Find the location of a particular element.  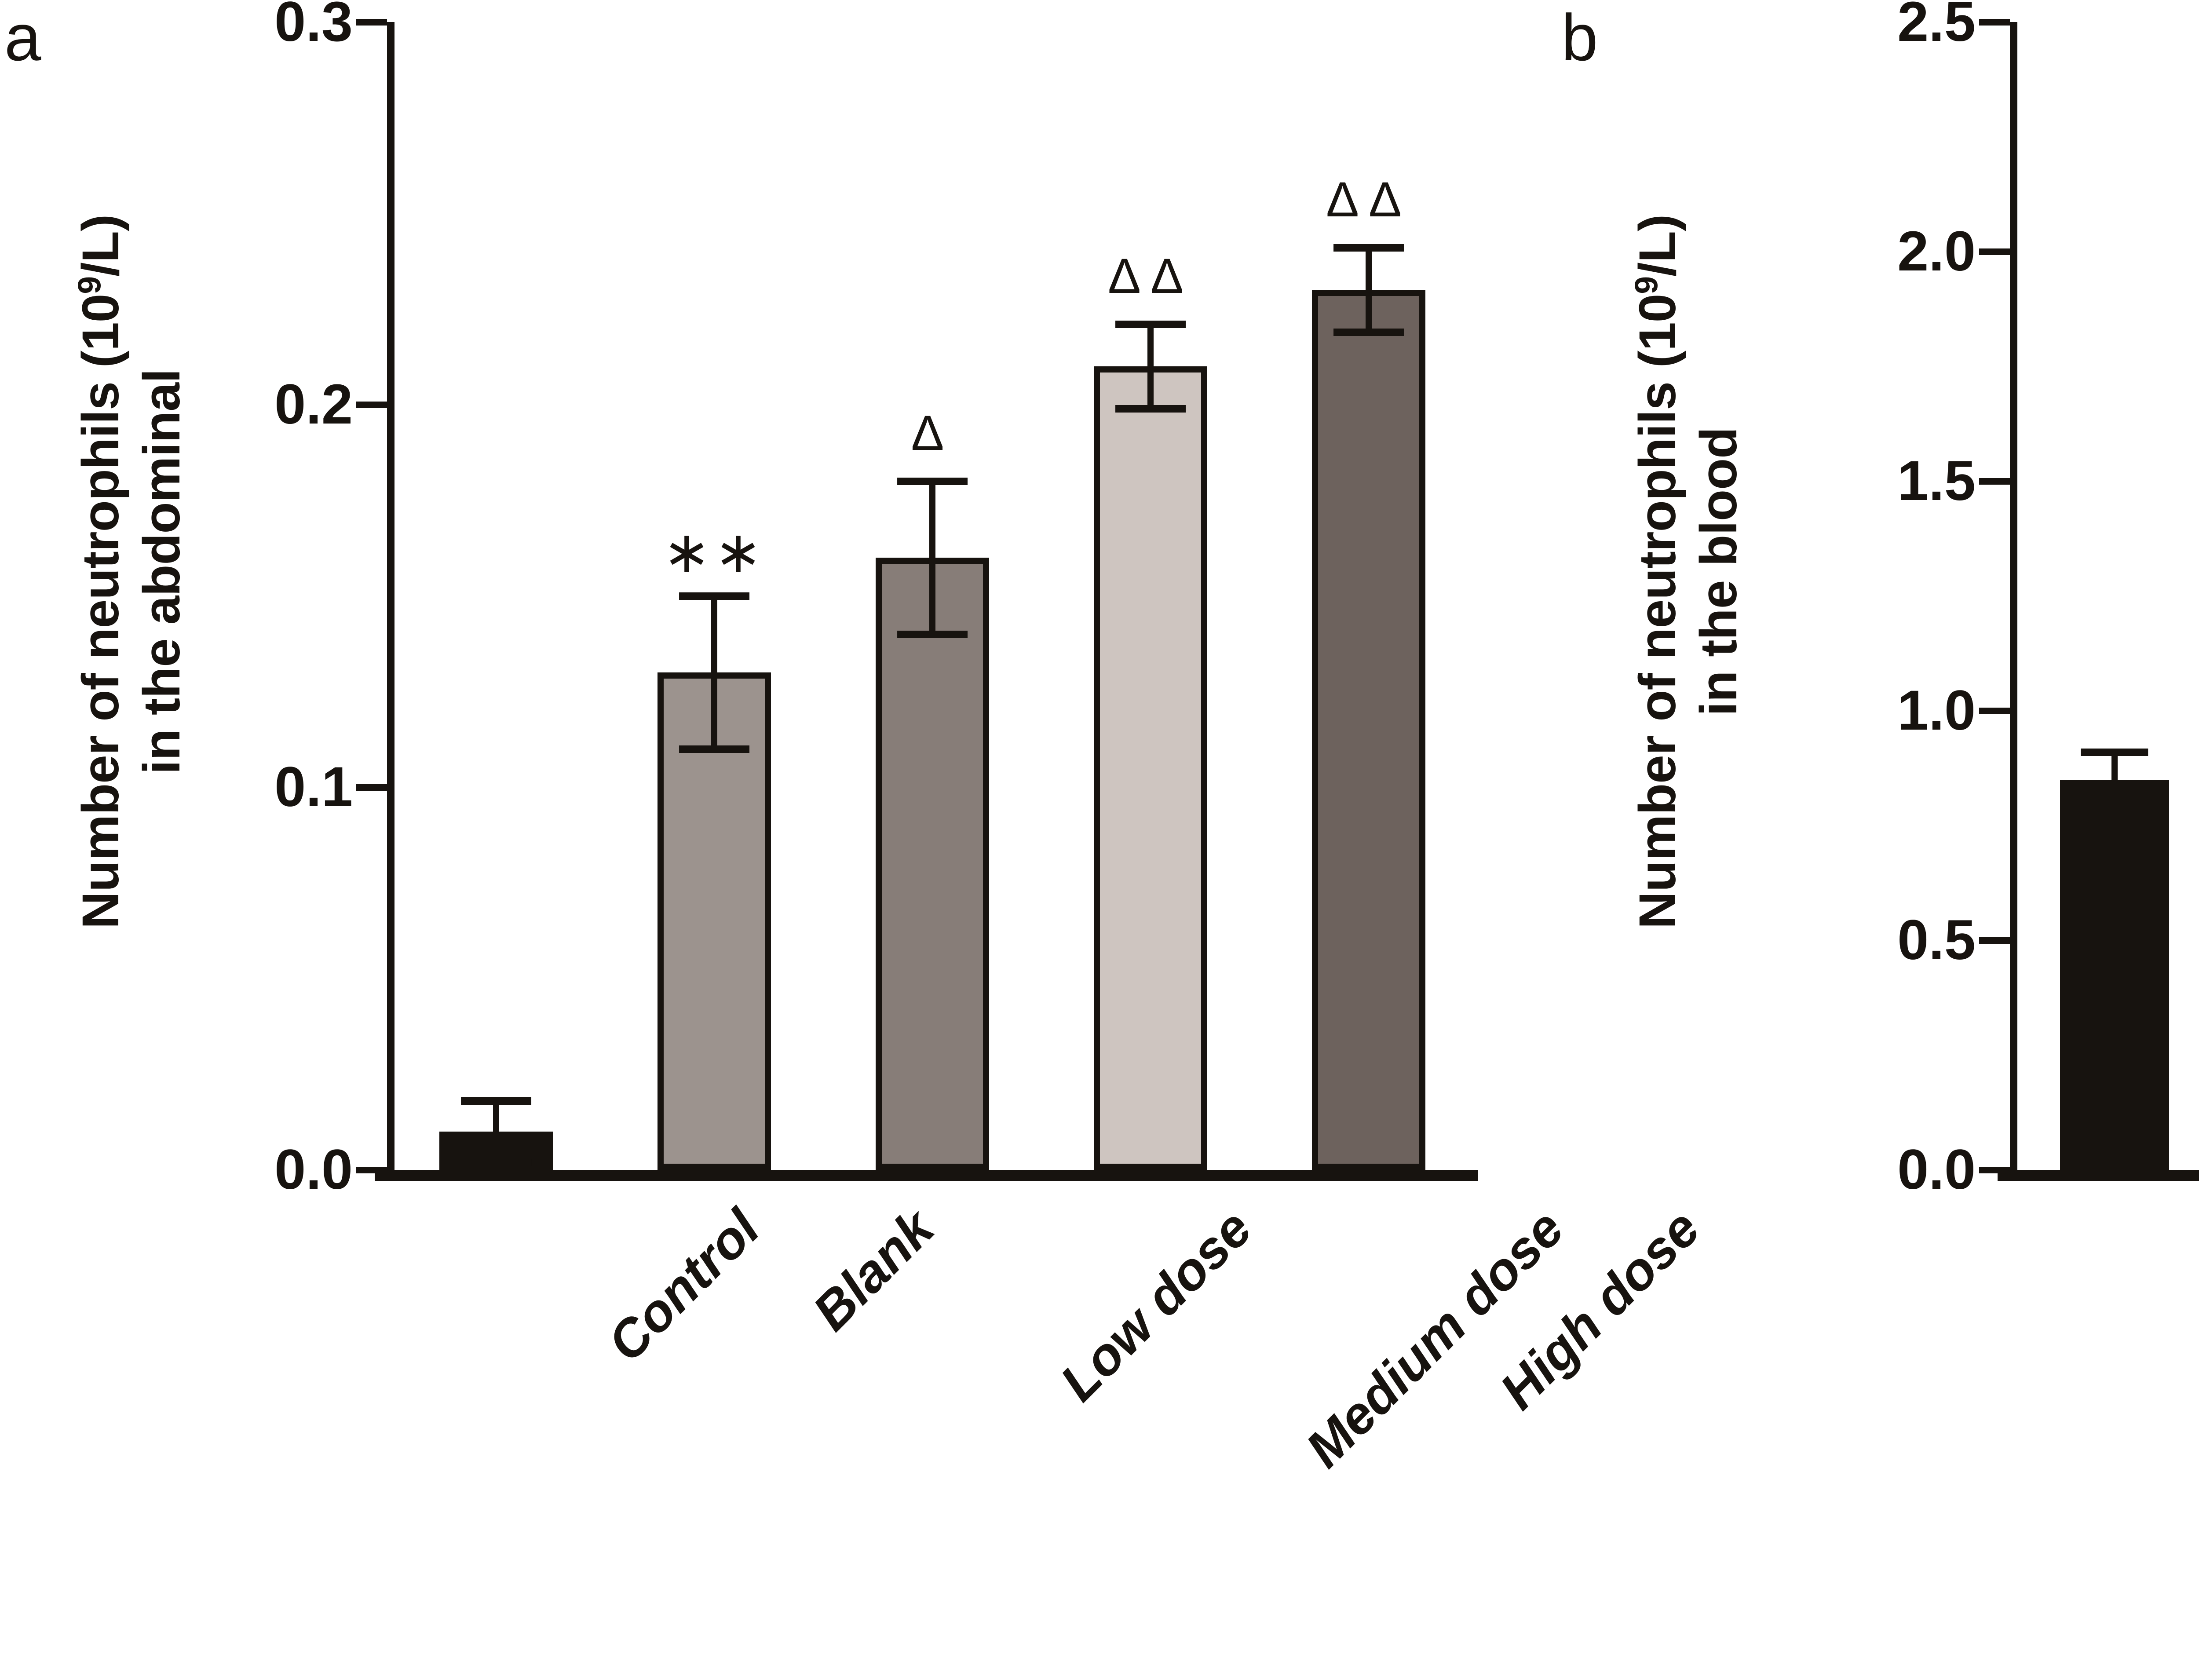

panel-a-x-axis-line is located at coordinates (926, 1175).